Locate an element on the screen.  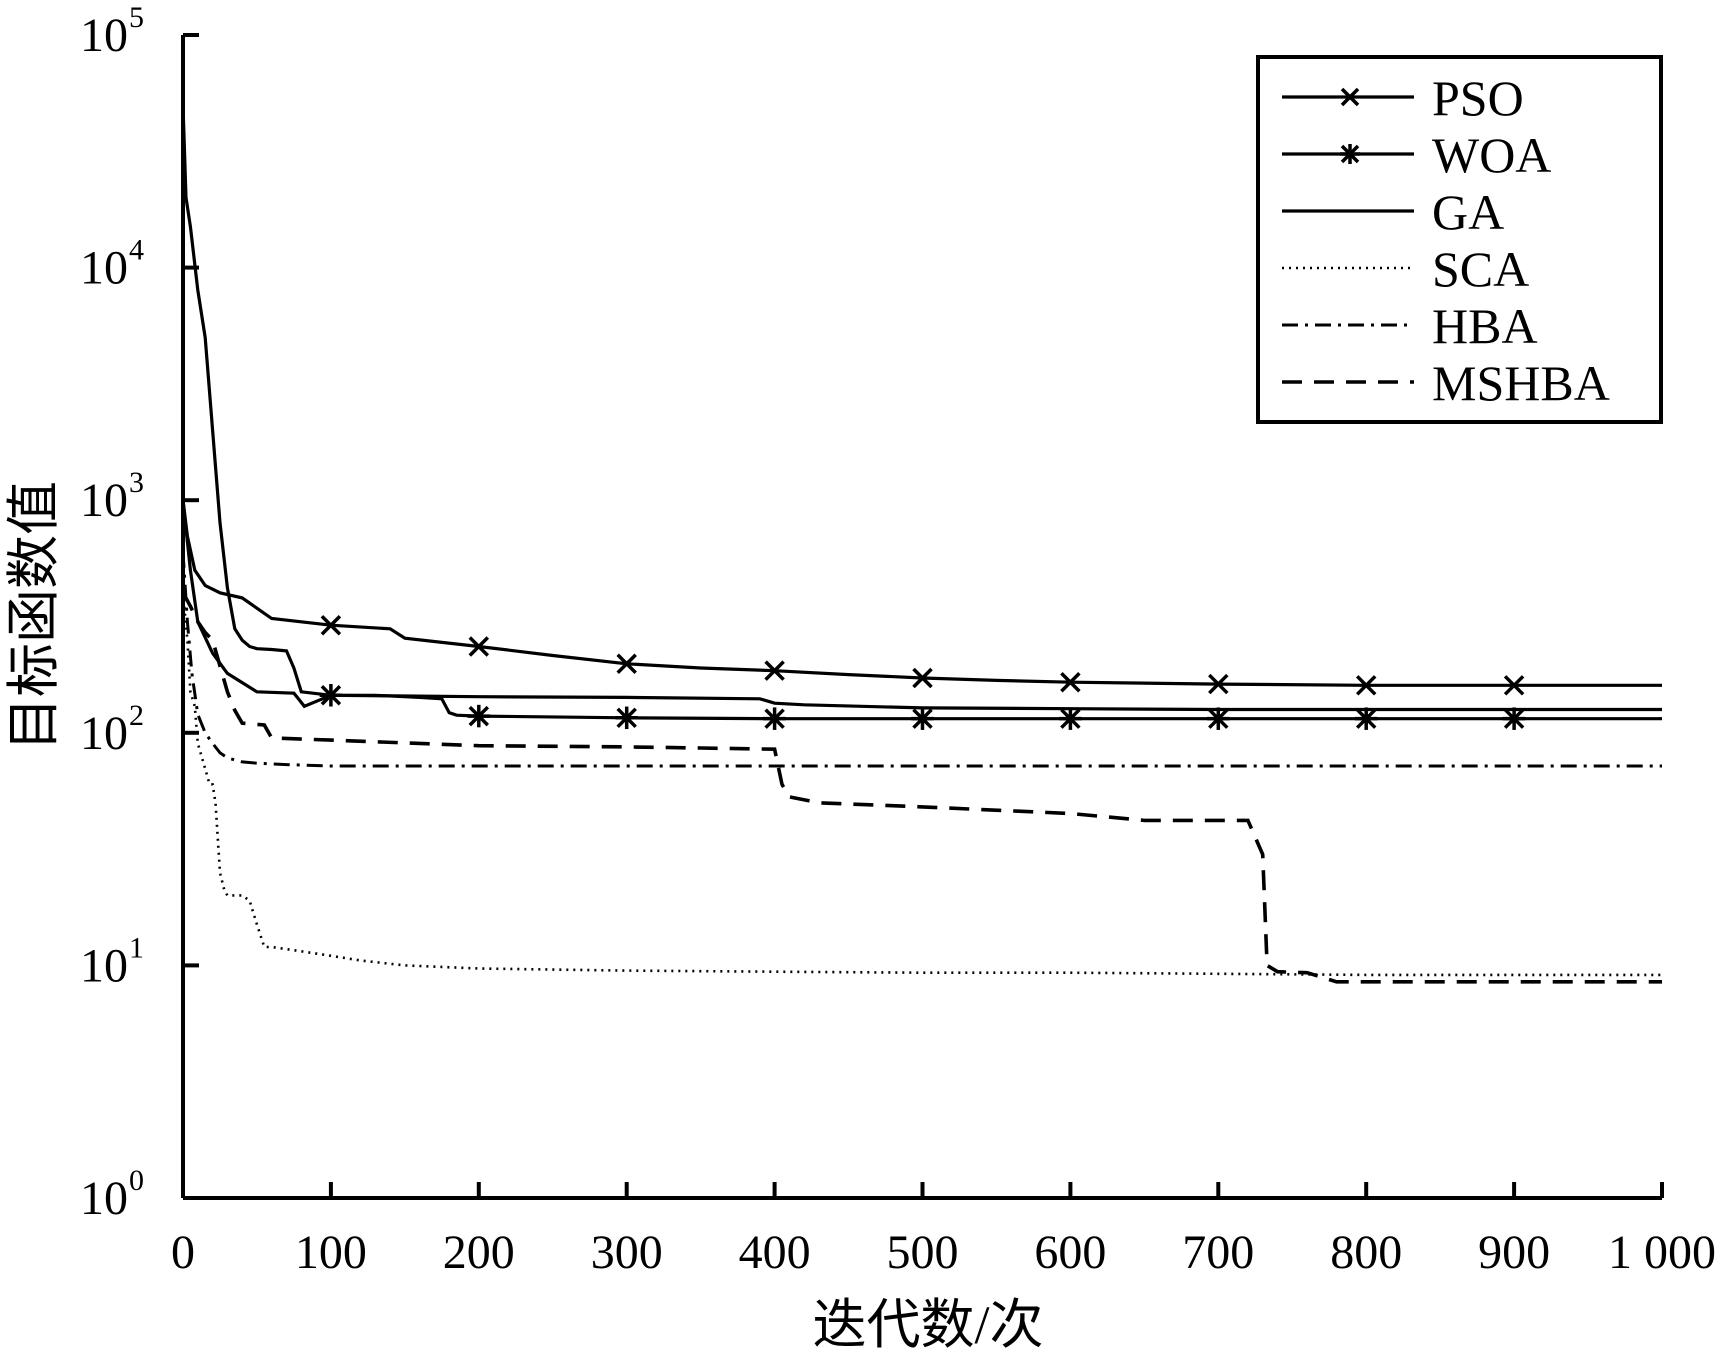
legend-box is located at coordinates (1459, 239).